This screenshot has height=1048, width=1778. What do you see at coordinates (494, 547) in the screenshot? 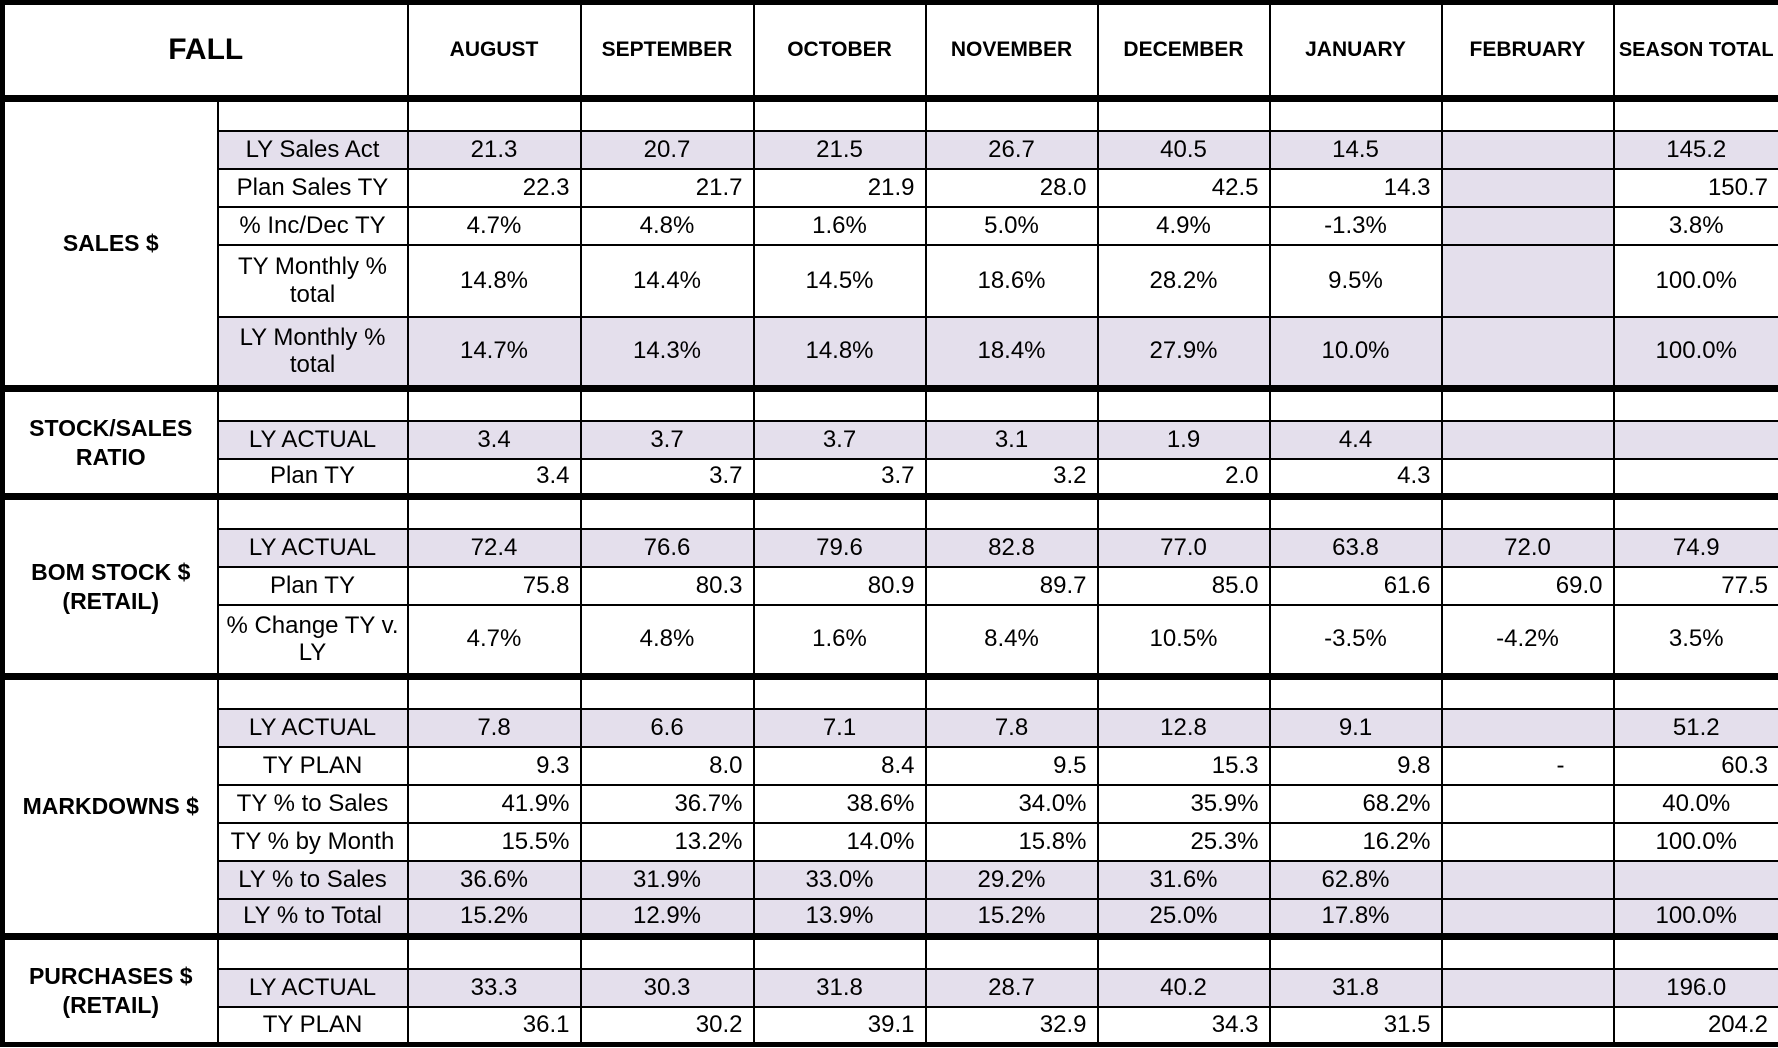
I see `cell-ly-actual-august: 72.4` at bounding box center [494, 547].